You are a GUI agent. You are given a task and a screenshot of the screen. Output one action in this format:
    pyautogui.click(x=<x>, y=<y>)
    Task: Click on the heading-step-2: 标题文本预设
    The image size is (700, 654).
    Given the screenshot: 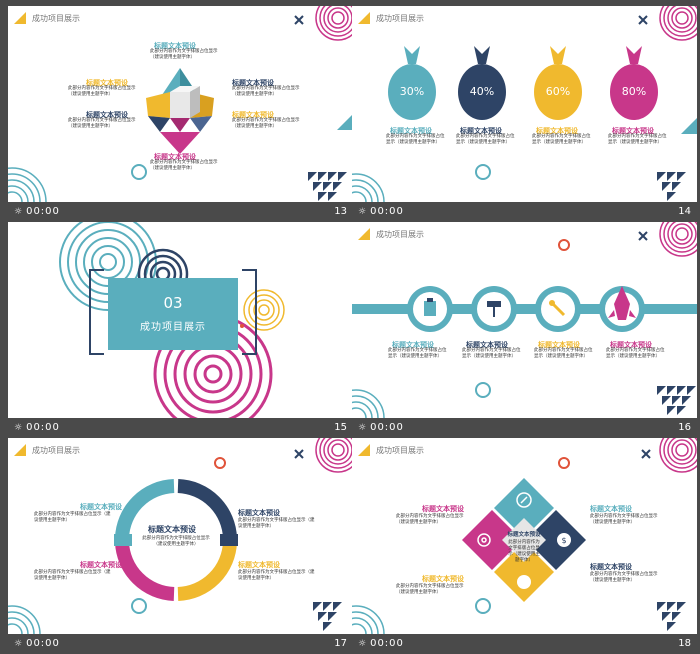 What is the action you would take?
    pyautogui.click(x=487, y=345)
    